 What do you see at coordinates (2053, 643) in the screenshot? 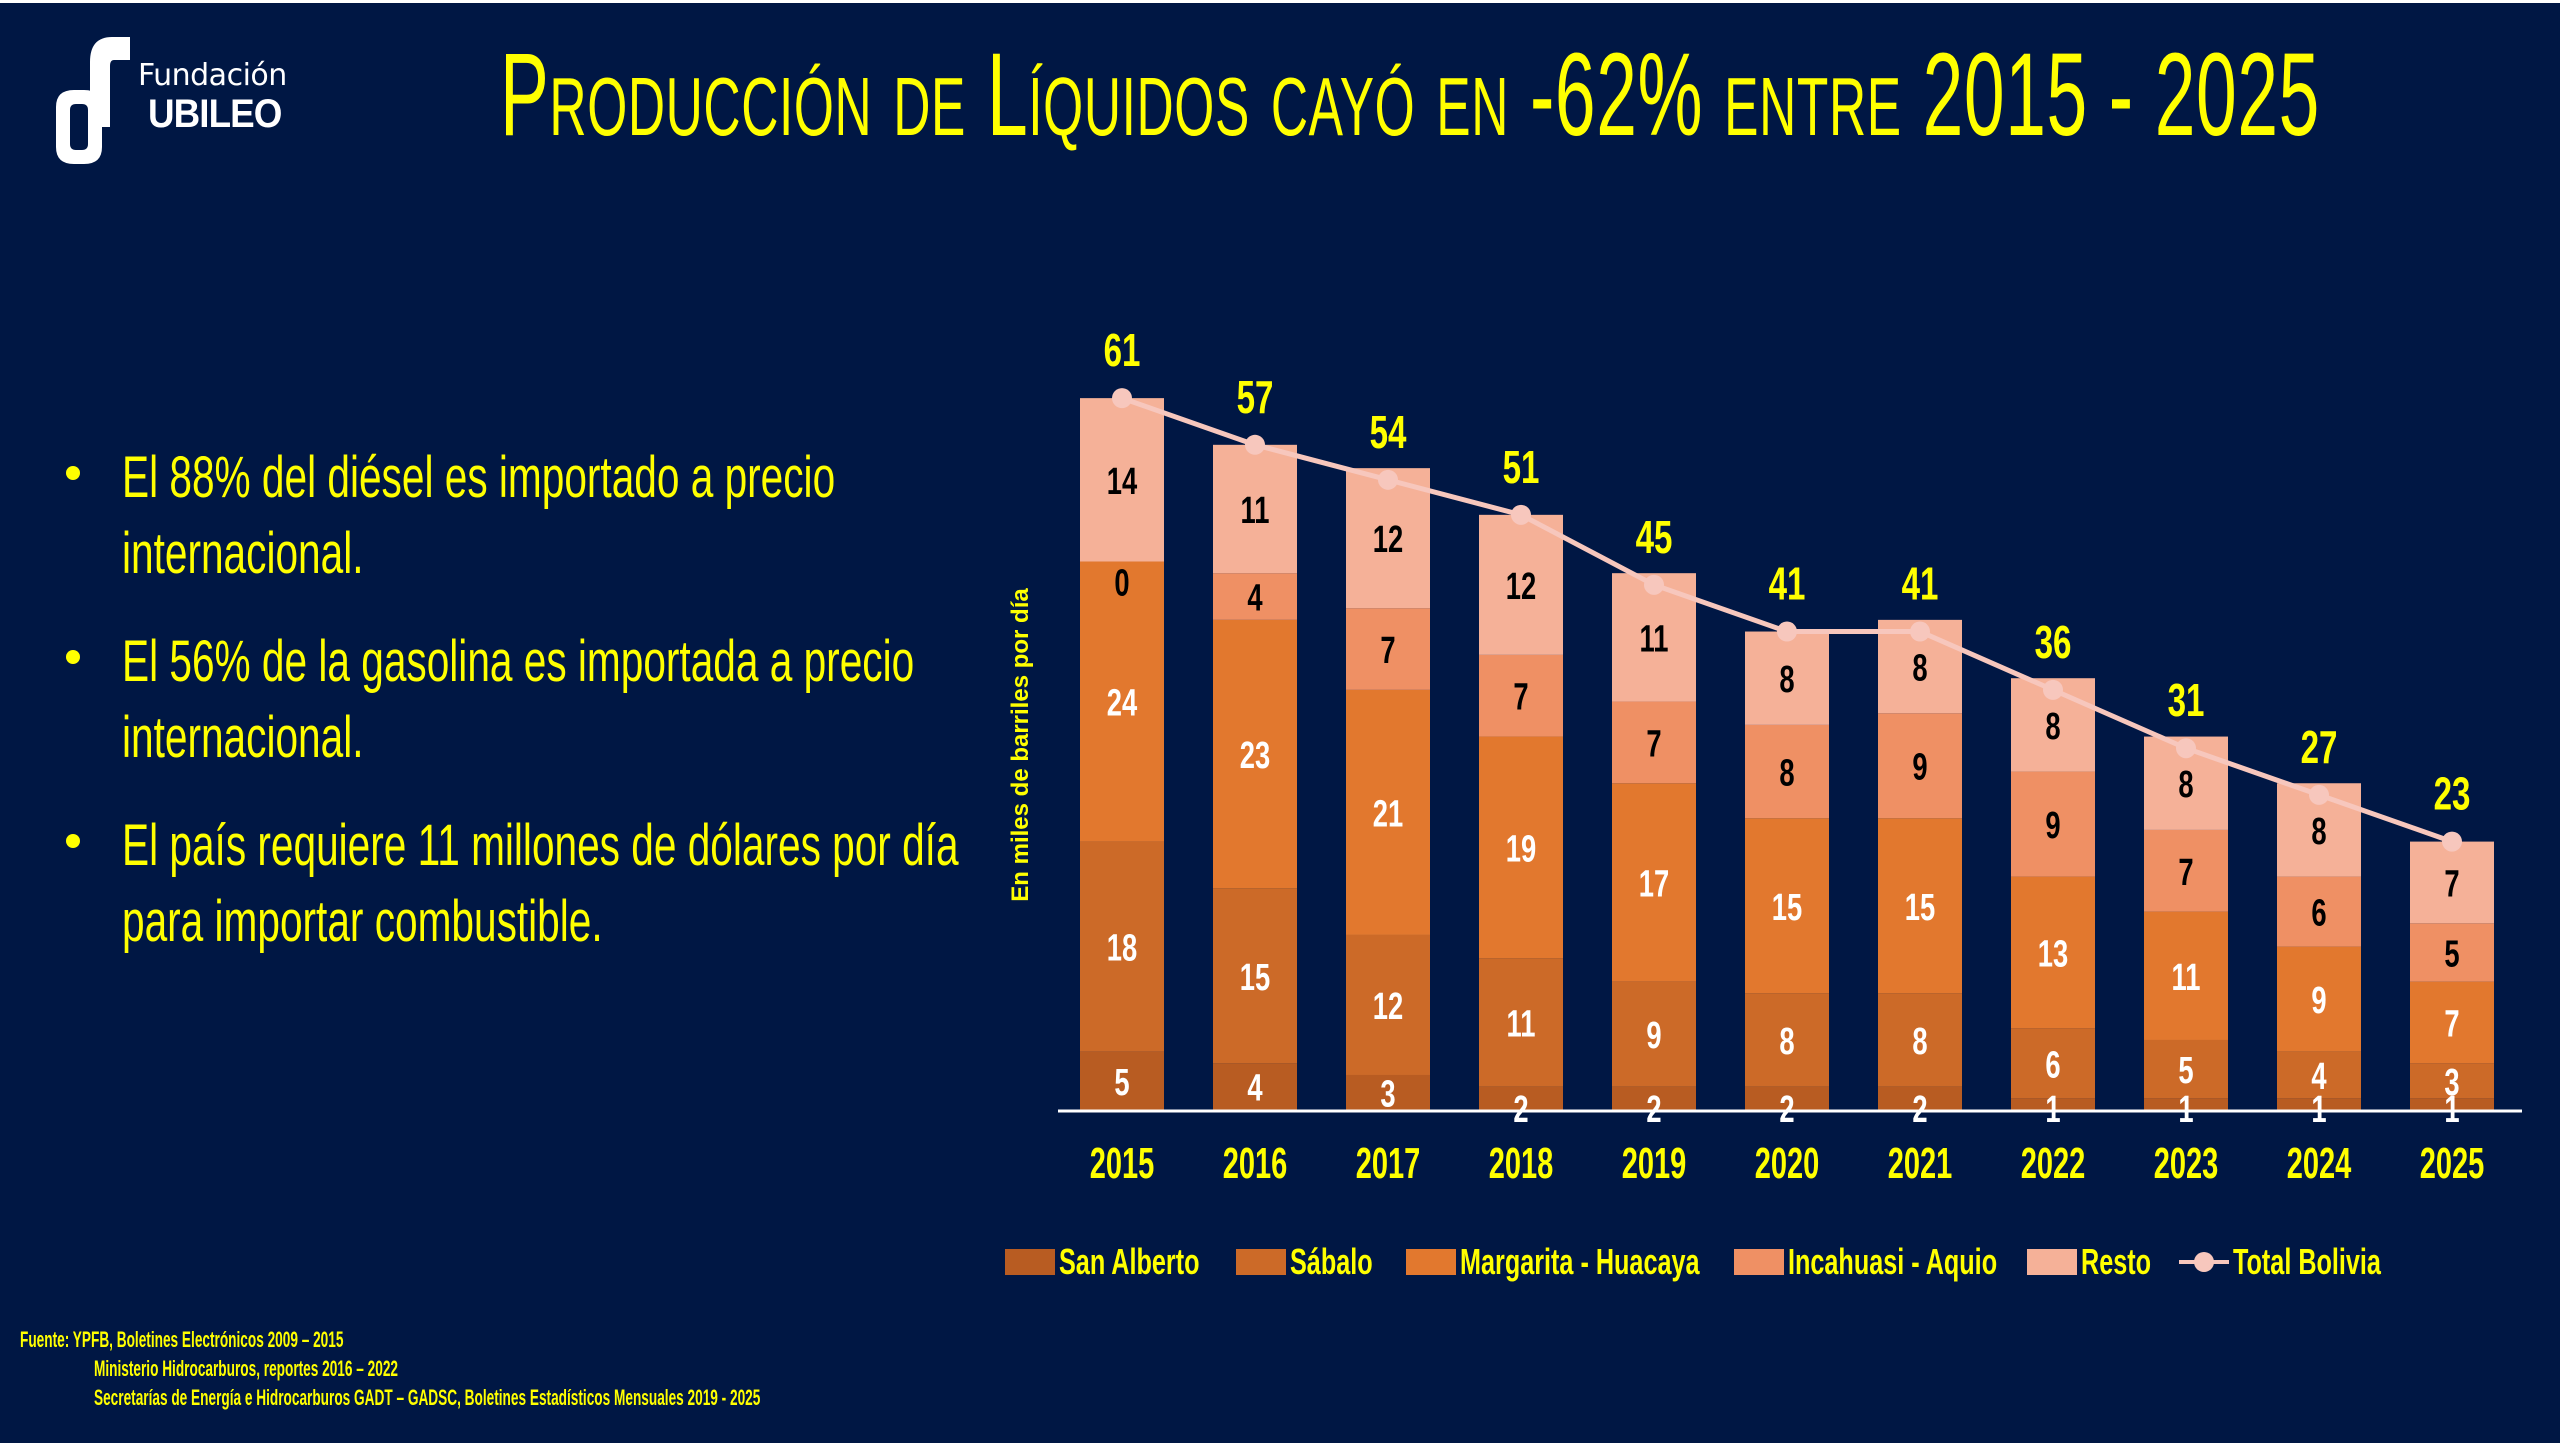
I see `total-label: 36` at bounding box center [2053, 643].